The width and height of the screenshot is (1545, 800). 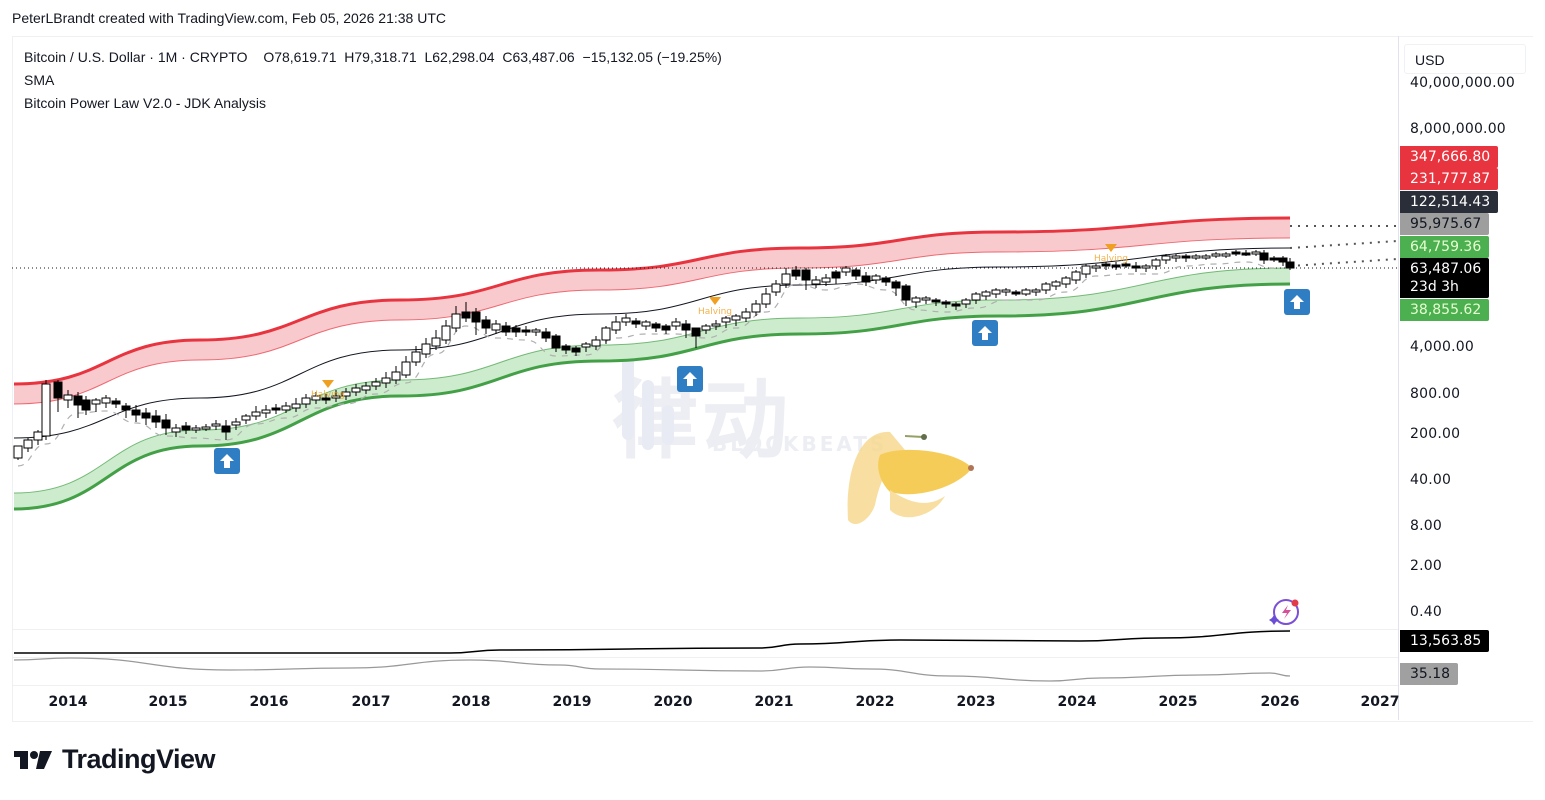 What do you see at coordinates (652, 656) in the screenshot?
I see `indicator-panes` at bounding box center [652, 656].